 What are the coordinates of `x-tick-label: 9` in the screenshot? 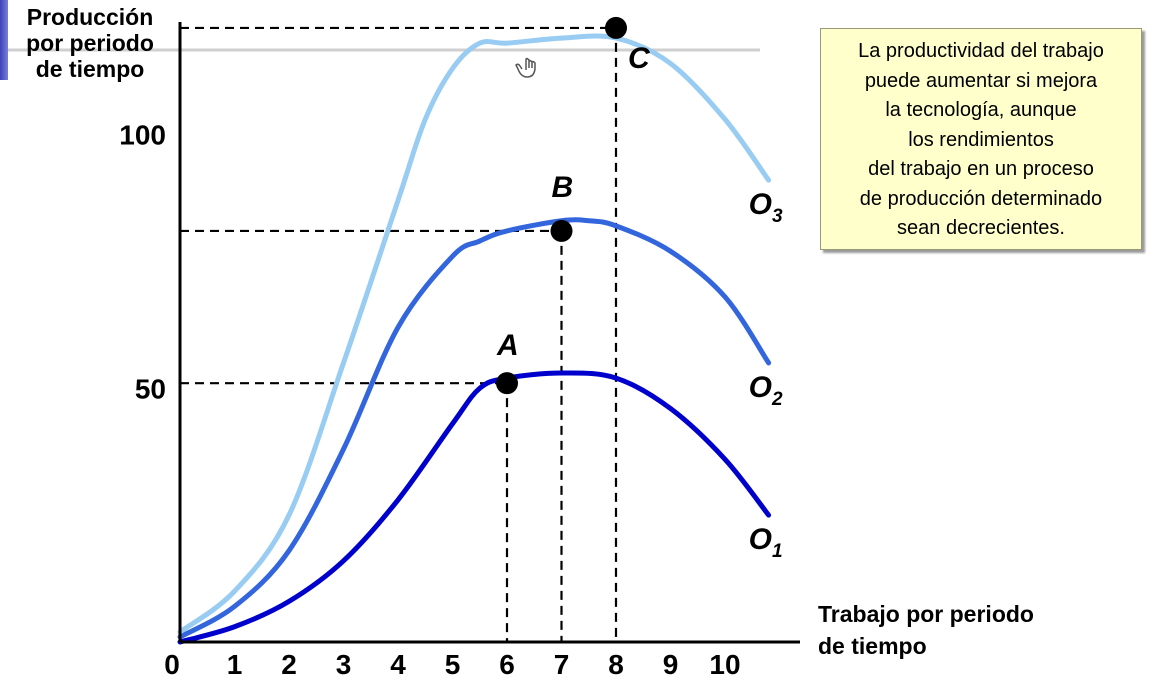 It's located at (671, 664).